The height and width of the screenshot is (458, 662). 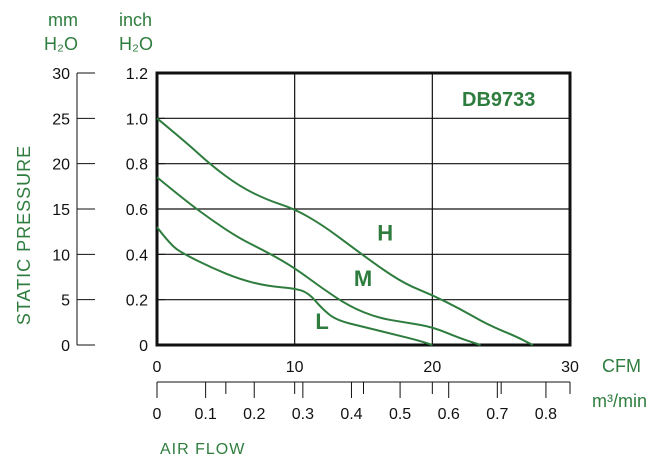 I want to click on mm-tick-label: 10, so click(x=61, y=255).